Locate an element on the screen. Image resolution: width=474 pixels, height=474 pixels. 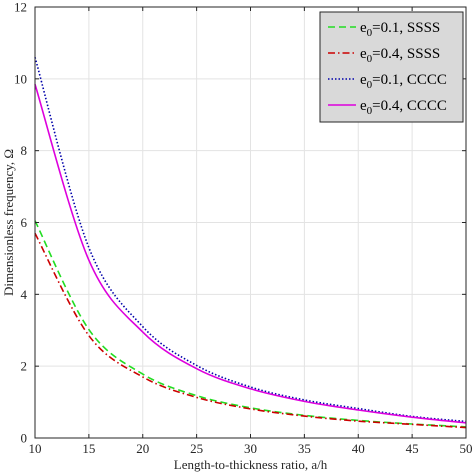
x-tick-label: 20 is located at coordinates (142, 448).